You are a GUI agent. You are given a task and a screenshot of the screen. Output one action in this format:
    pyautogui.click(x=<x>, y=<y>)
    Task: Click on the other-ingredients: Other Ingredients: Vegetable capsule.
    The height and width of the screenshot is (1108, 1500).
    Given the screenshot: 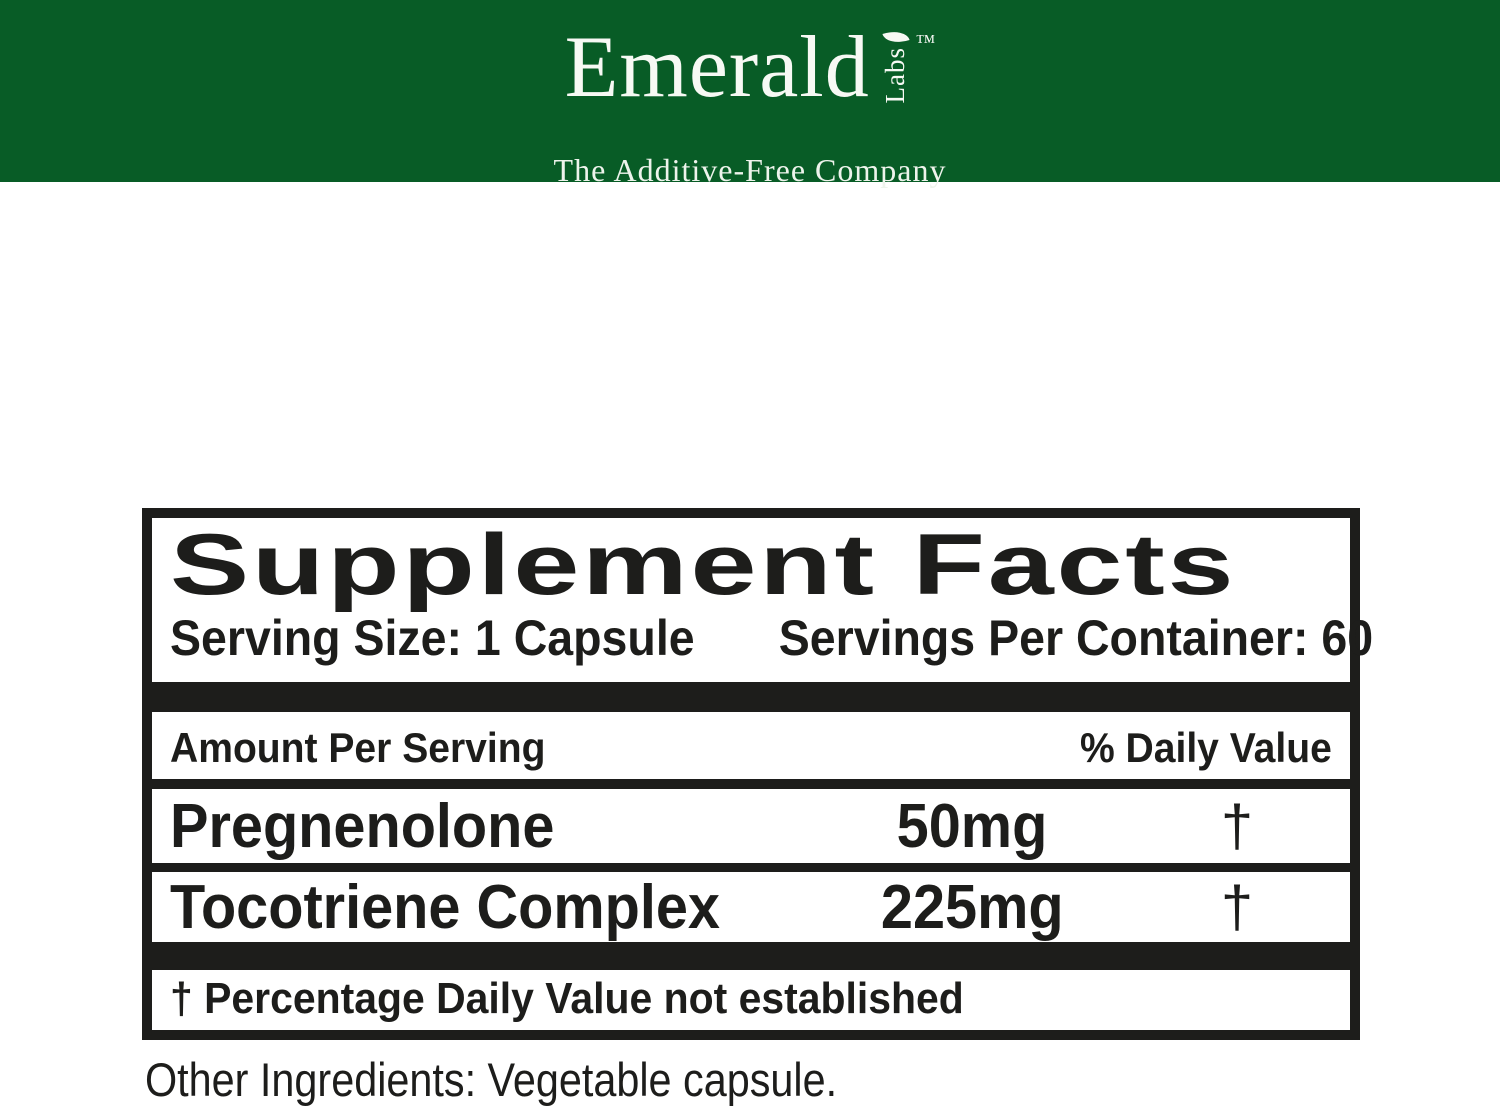 What is the action you would take?
    pyautogui.click(x=538, y=1079)
    